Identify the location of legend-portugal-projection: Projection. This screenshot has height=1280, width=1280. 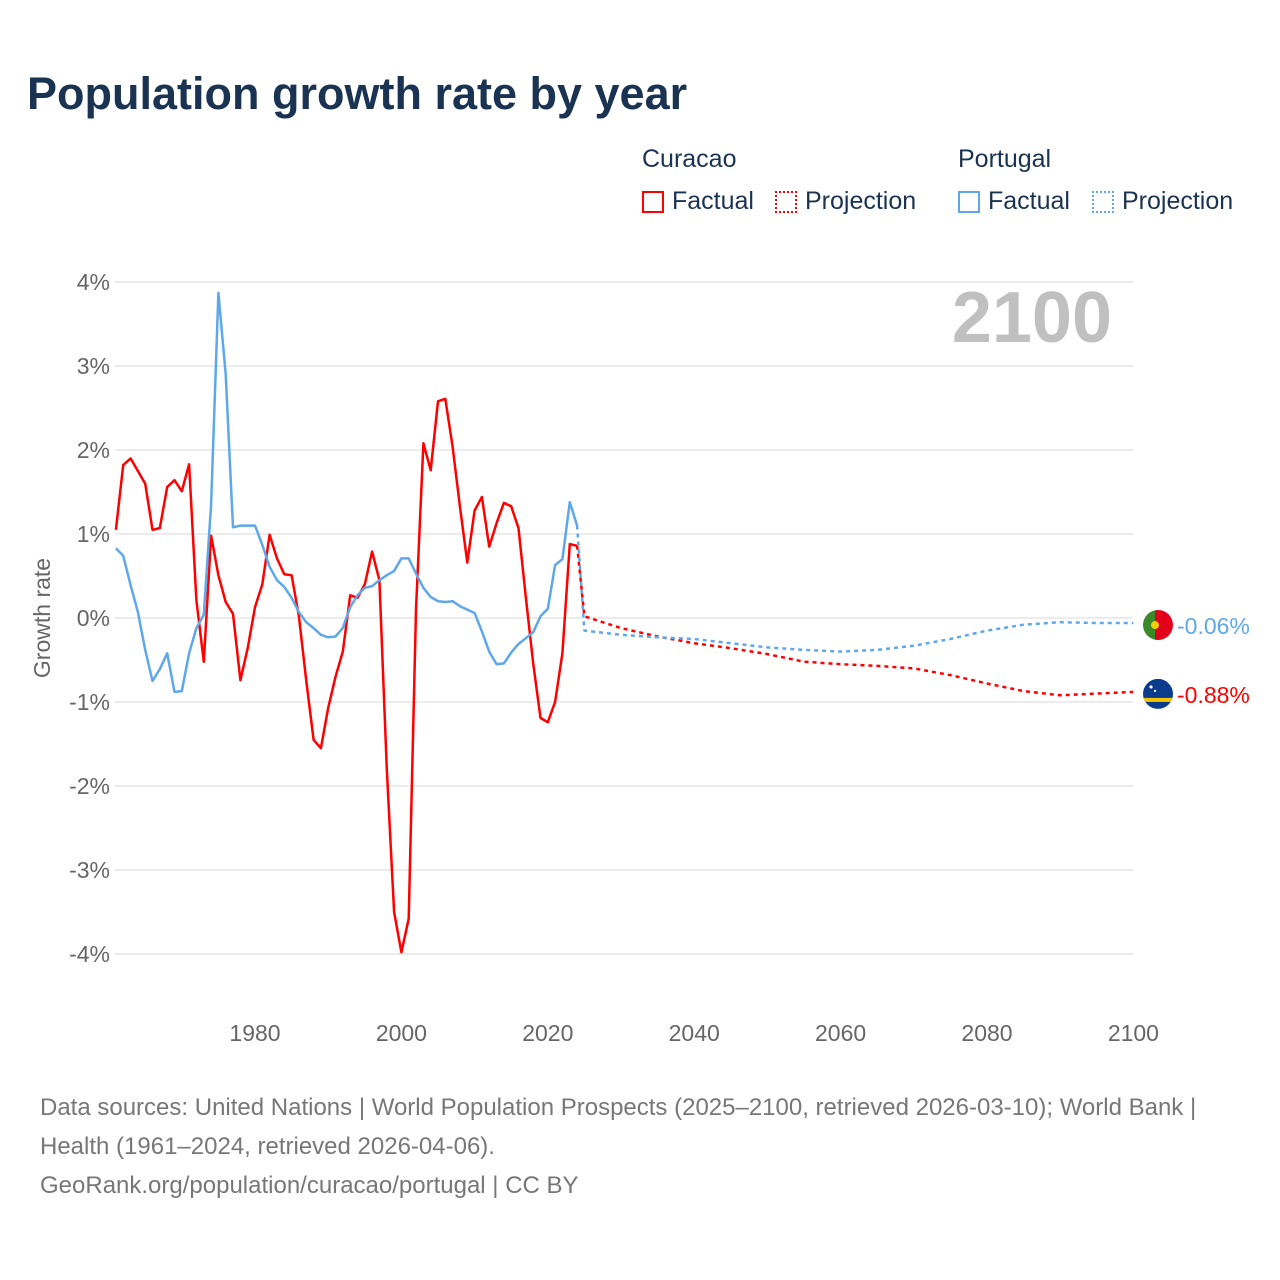
(1162, 201).